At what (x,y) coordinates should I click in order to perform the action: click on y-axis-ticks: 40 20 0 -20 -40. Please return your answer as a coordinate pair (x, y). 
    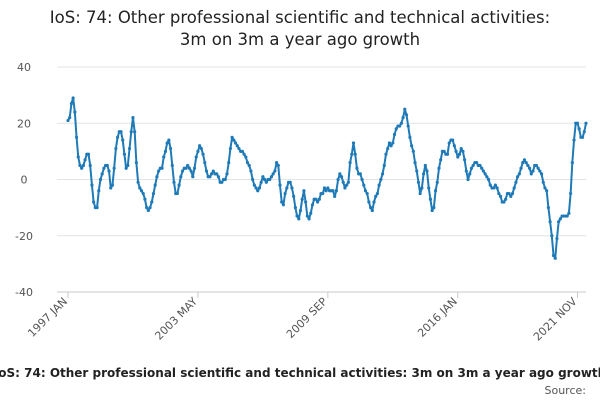
    Looking at the image, I should click on (24, 180).